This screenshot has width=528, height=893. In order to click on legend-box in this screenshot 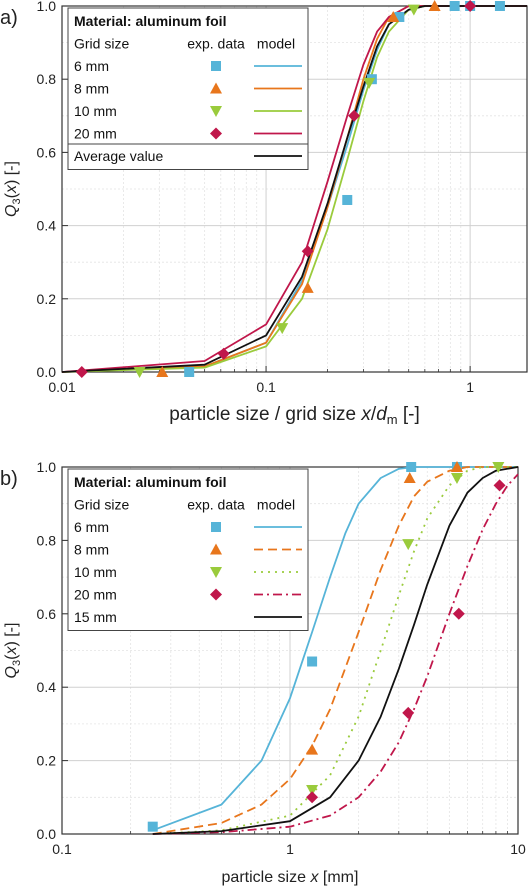, I will do `click(188, 88)`.